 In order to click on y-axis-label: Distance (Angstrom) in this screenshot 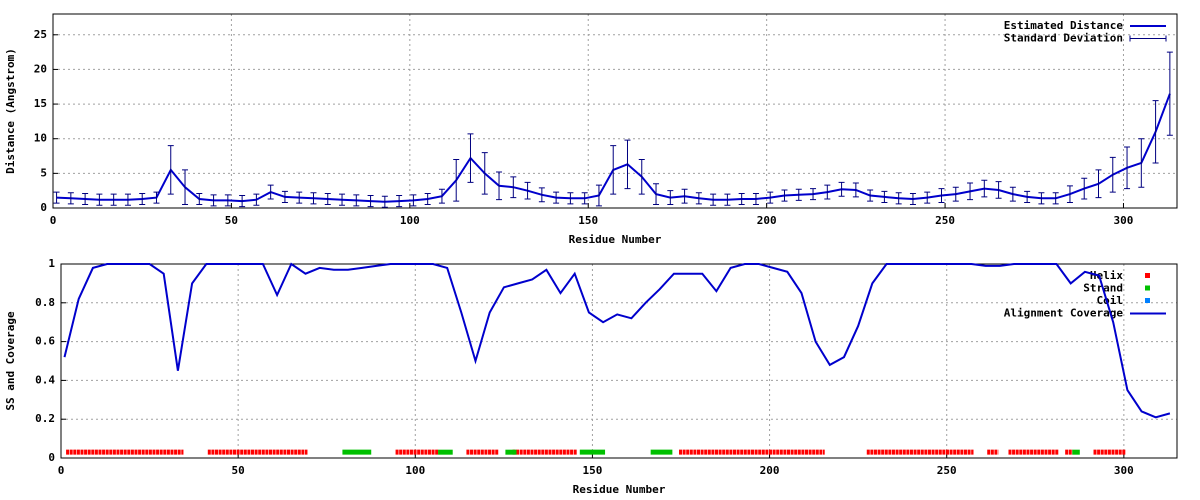, I will do `click(10, 111)`.